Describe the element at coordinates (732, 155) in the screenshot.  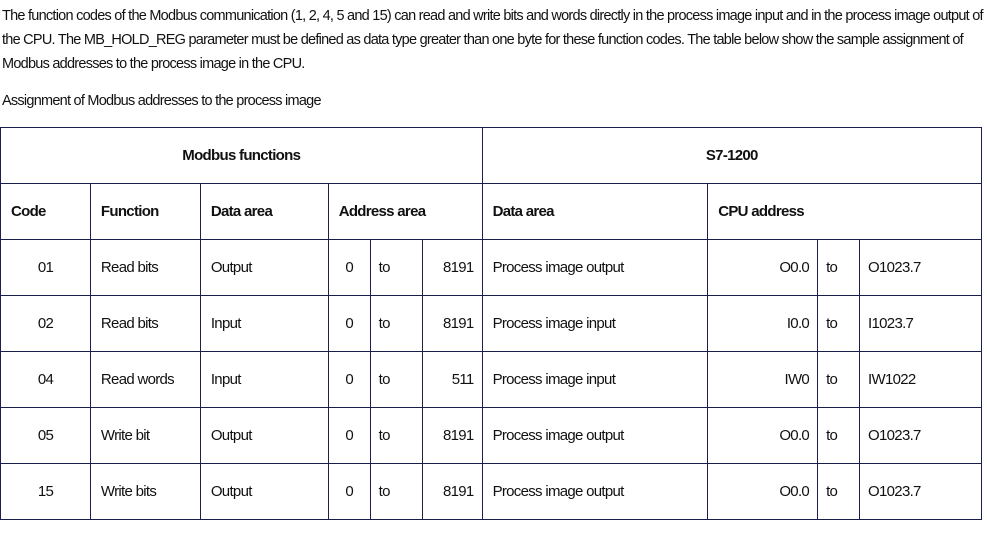
I see `group-header-s7: S7-1200` at that location.